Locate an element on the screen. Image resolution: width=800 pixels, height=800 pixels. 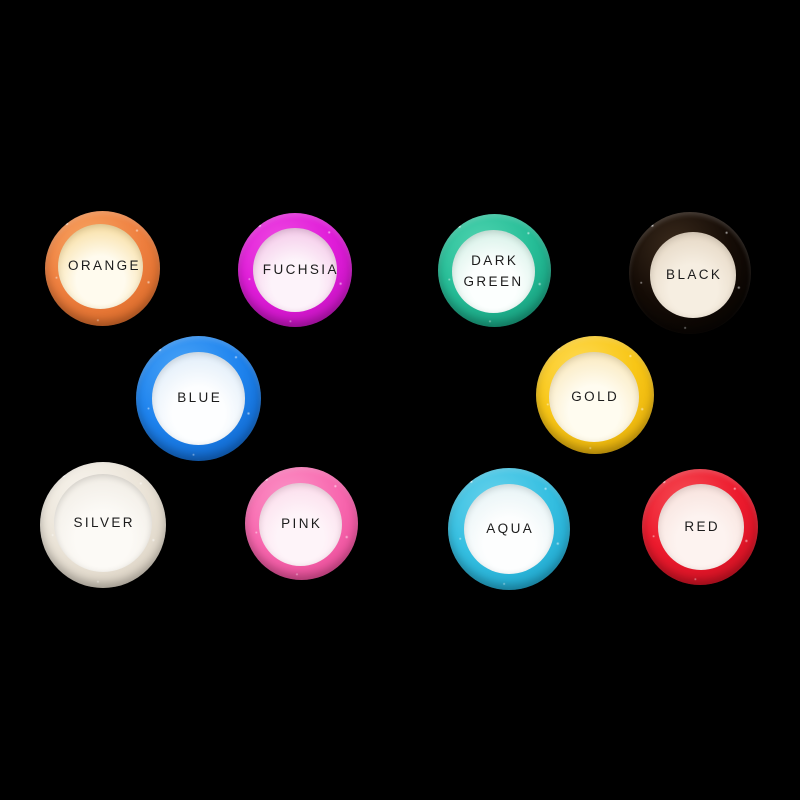
pot-inner-disc: RED is located at coordinates (701, 527).